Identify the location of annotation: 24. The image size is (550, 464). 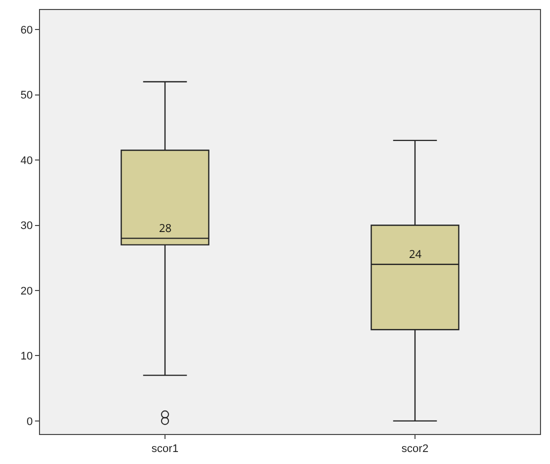
(415, 254).